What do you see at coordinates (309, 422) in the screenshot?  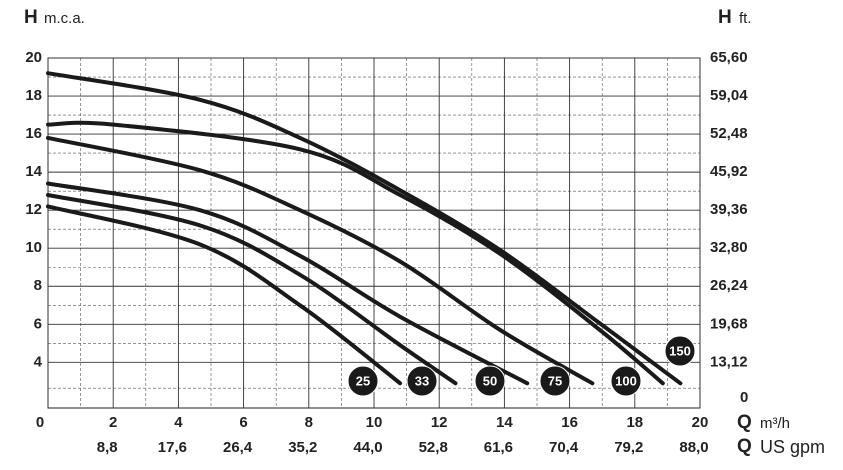 I see `x-tick-label: 8` at bounding box center [309, 422].